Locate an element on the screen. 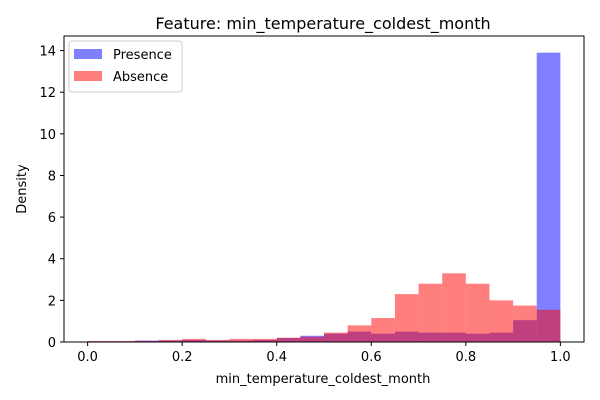 The width and height of the screenshot is (600, 400). legend-label-presence: Presence is located at coordinates (142, 55).